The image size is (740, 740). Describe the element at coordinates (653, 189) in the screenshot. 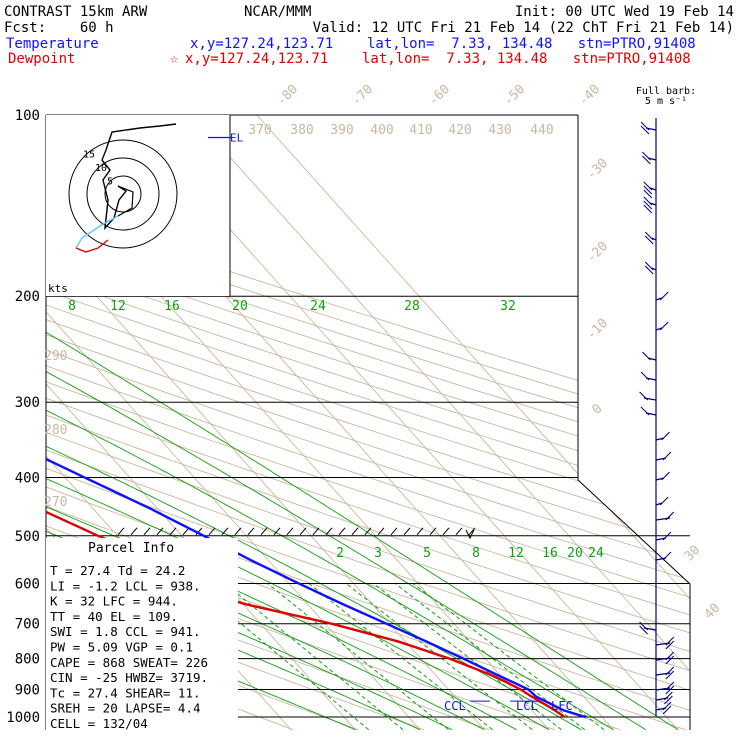

I see `wind-barb-flag` at that location.